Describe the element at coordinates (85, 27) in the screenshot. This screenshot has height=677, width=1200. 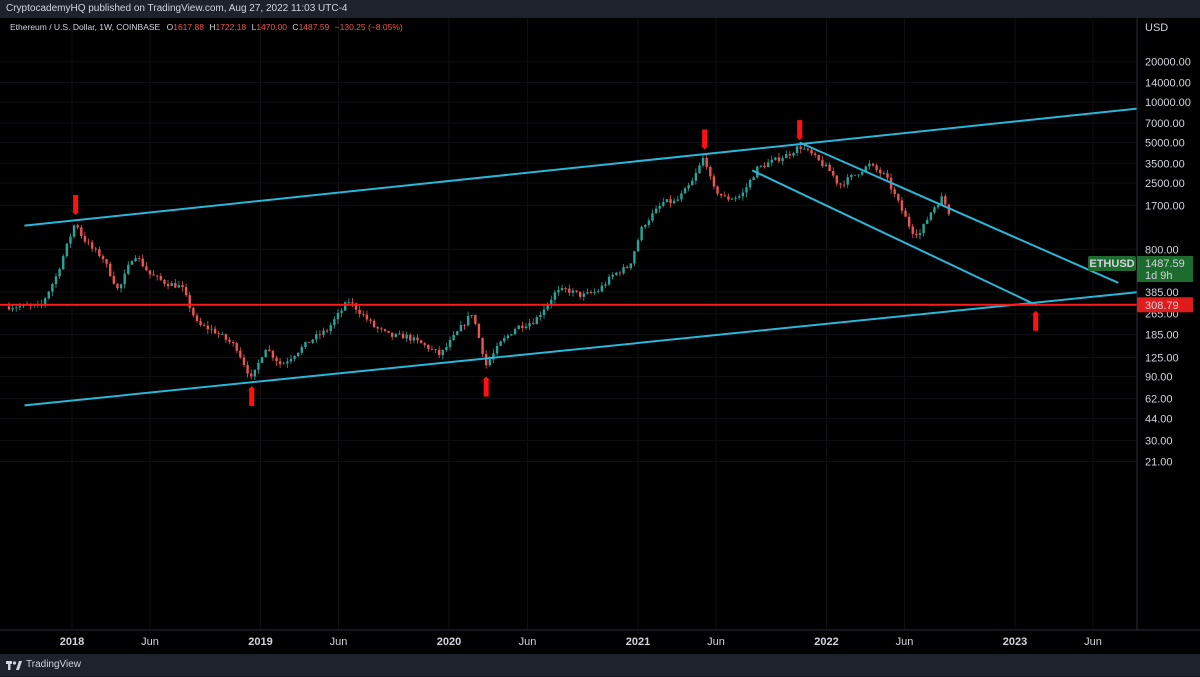
I see `legend-symbol: Ethereum / U.S. Dollar, 1W, COINBASE` at that location.